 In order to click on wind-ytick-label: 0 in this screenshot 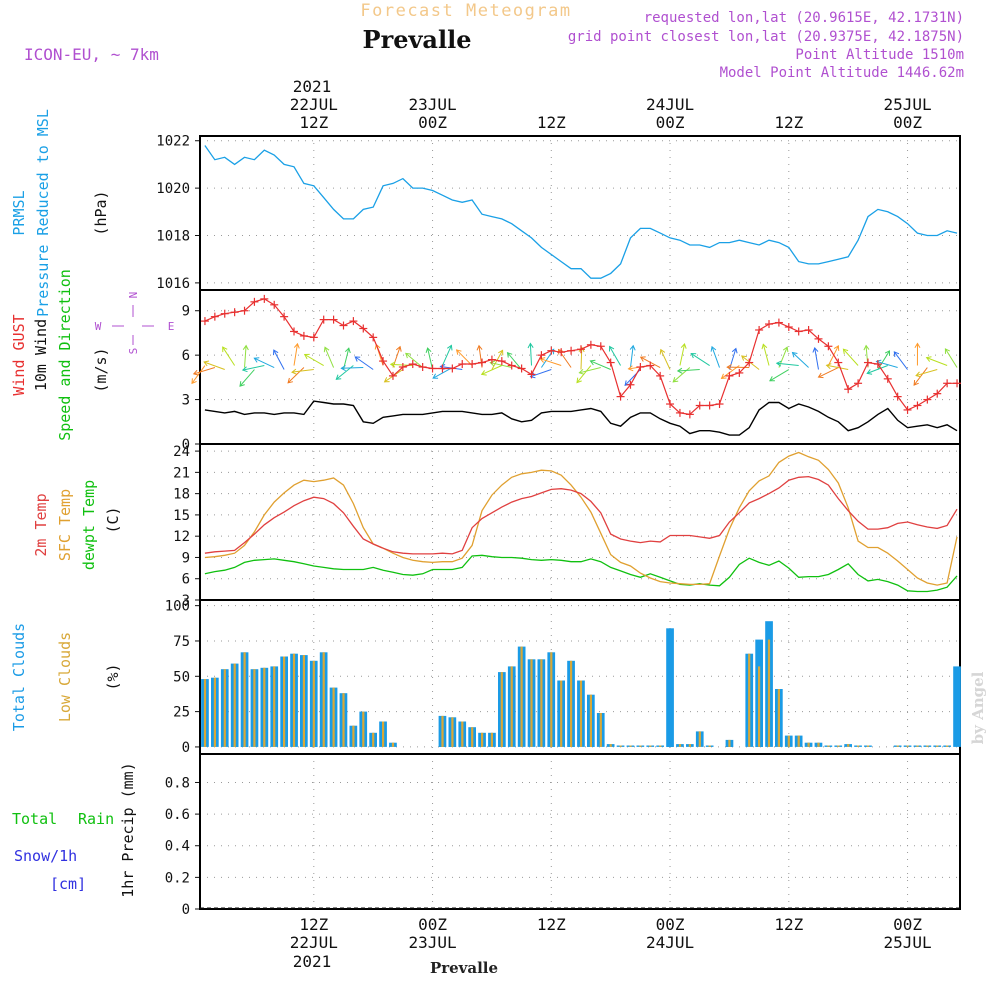, I will do `click(186, 445)`.